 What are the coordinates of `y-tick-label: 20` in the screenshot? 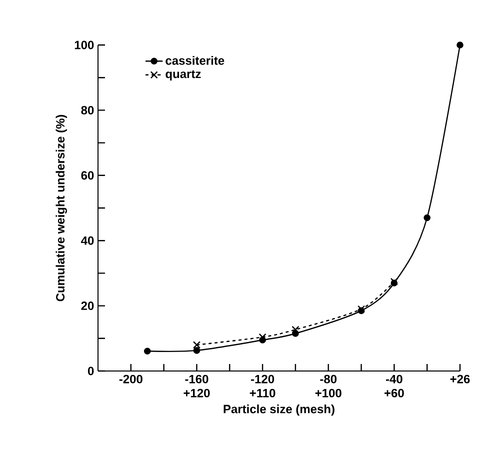 It's located at (87, 306).